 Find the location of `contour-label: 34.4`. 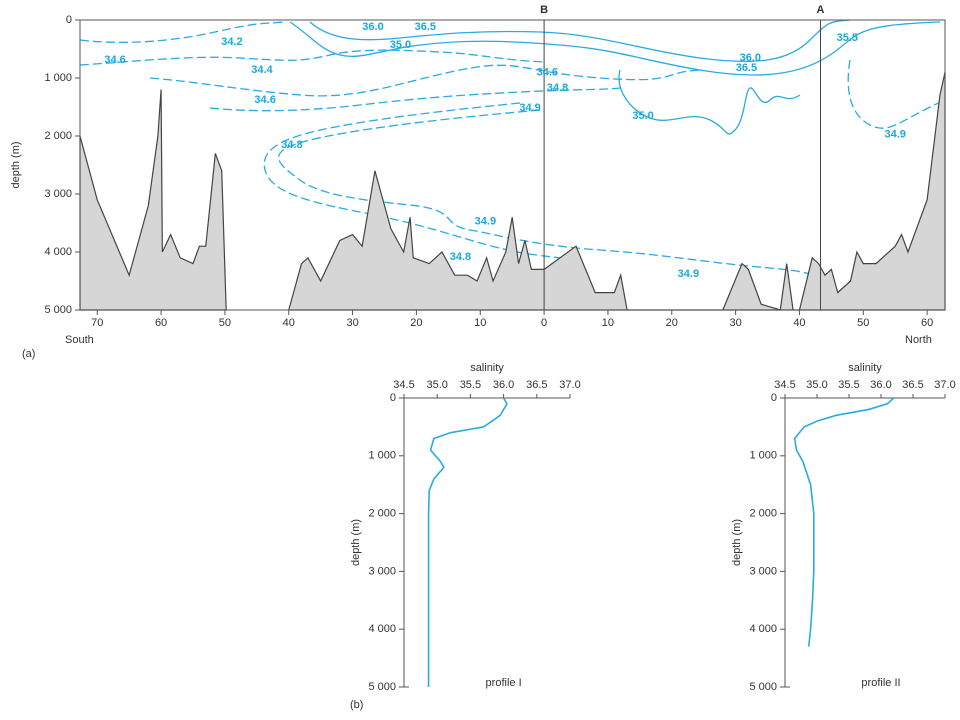

contour-label: 34.4 is located at coordinates (262, 70).